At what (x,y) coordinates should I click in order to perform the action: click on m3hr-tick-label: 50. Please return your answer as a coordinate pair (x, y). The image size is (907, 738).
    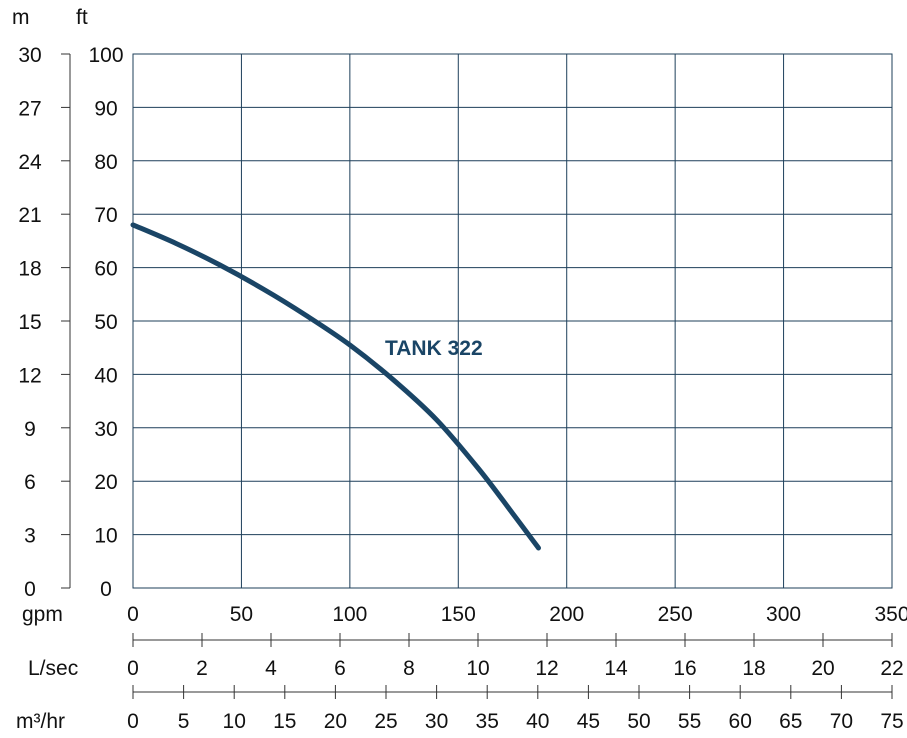
    Looking at the image, I should click on (638, 721).